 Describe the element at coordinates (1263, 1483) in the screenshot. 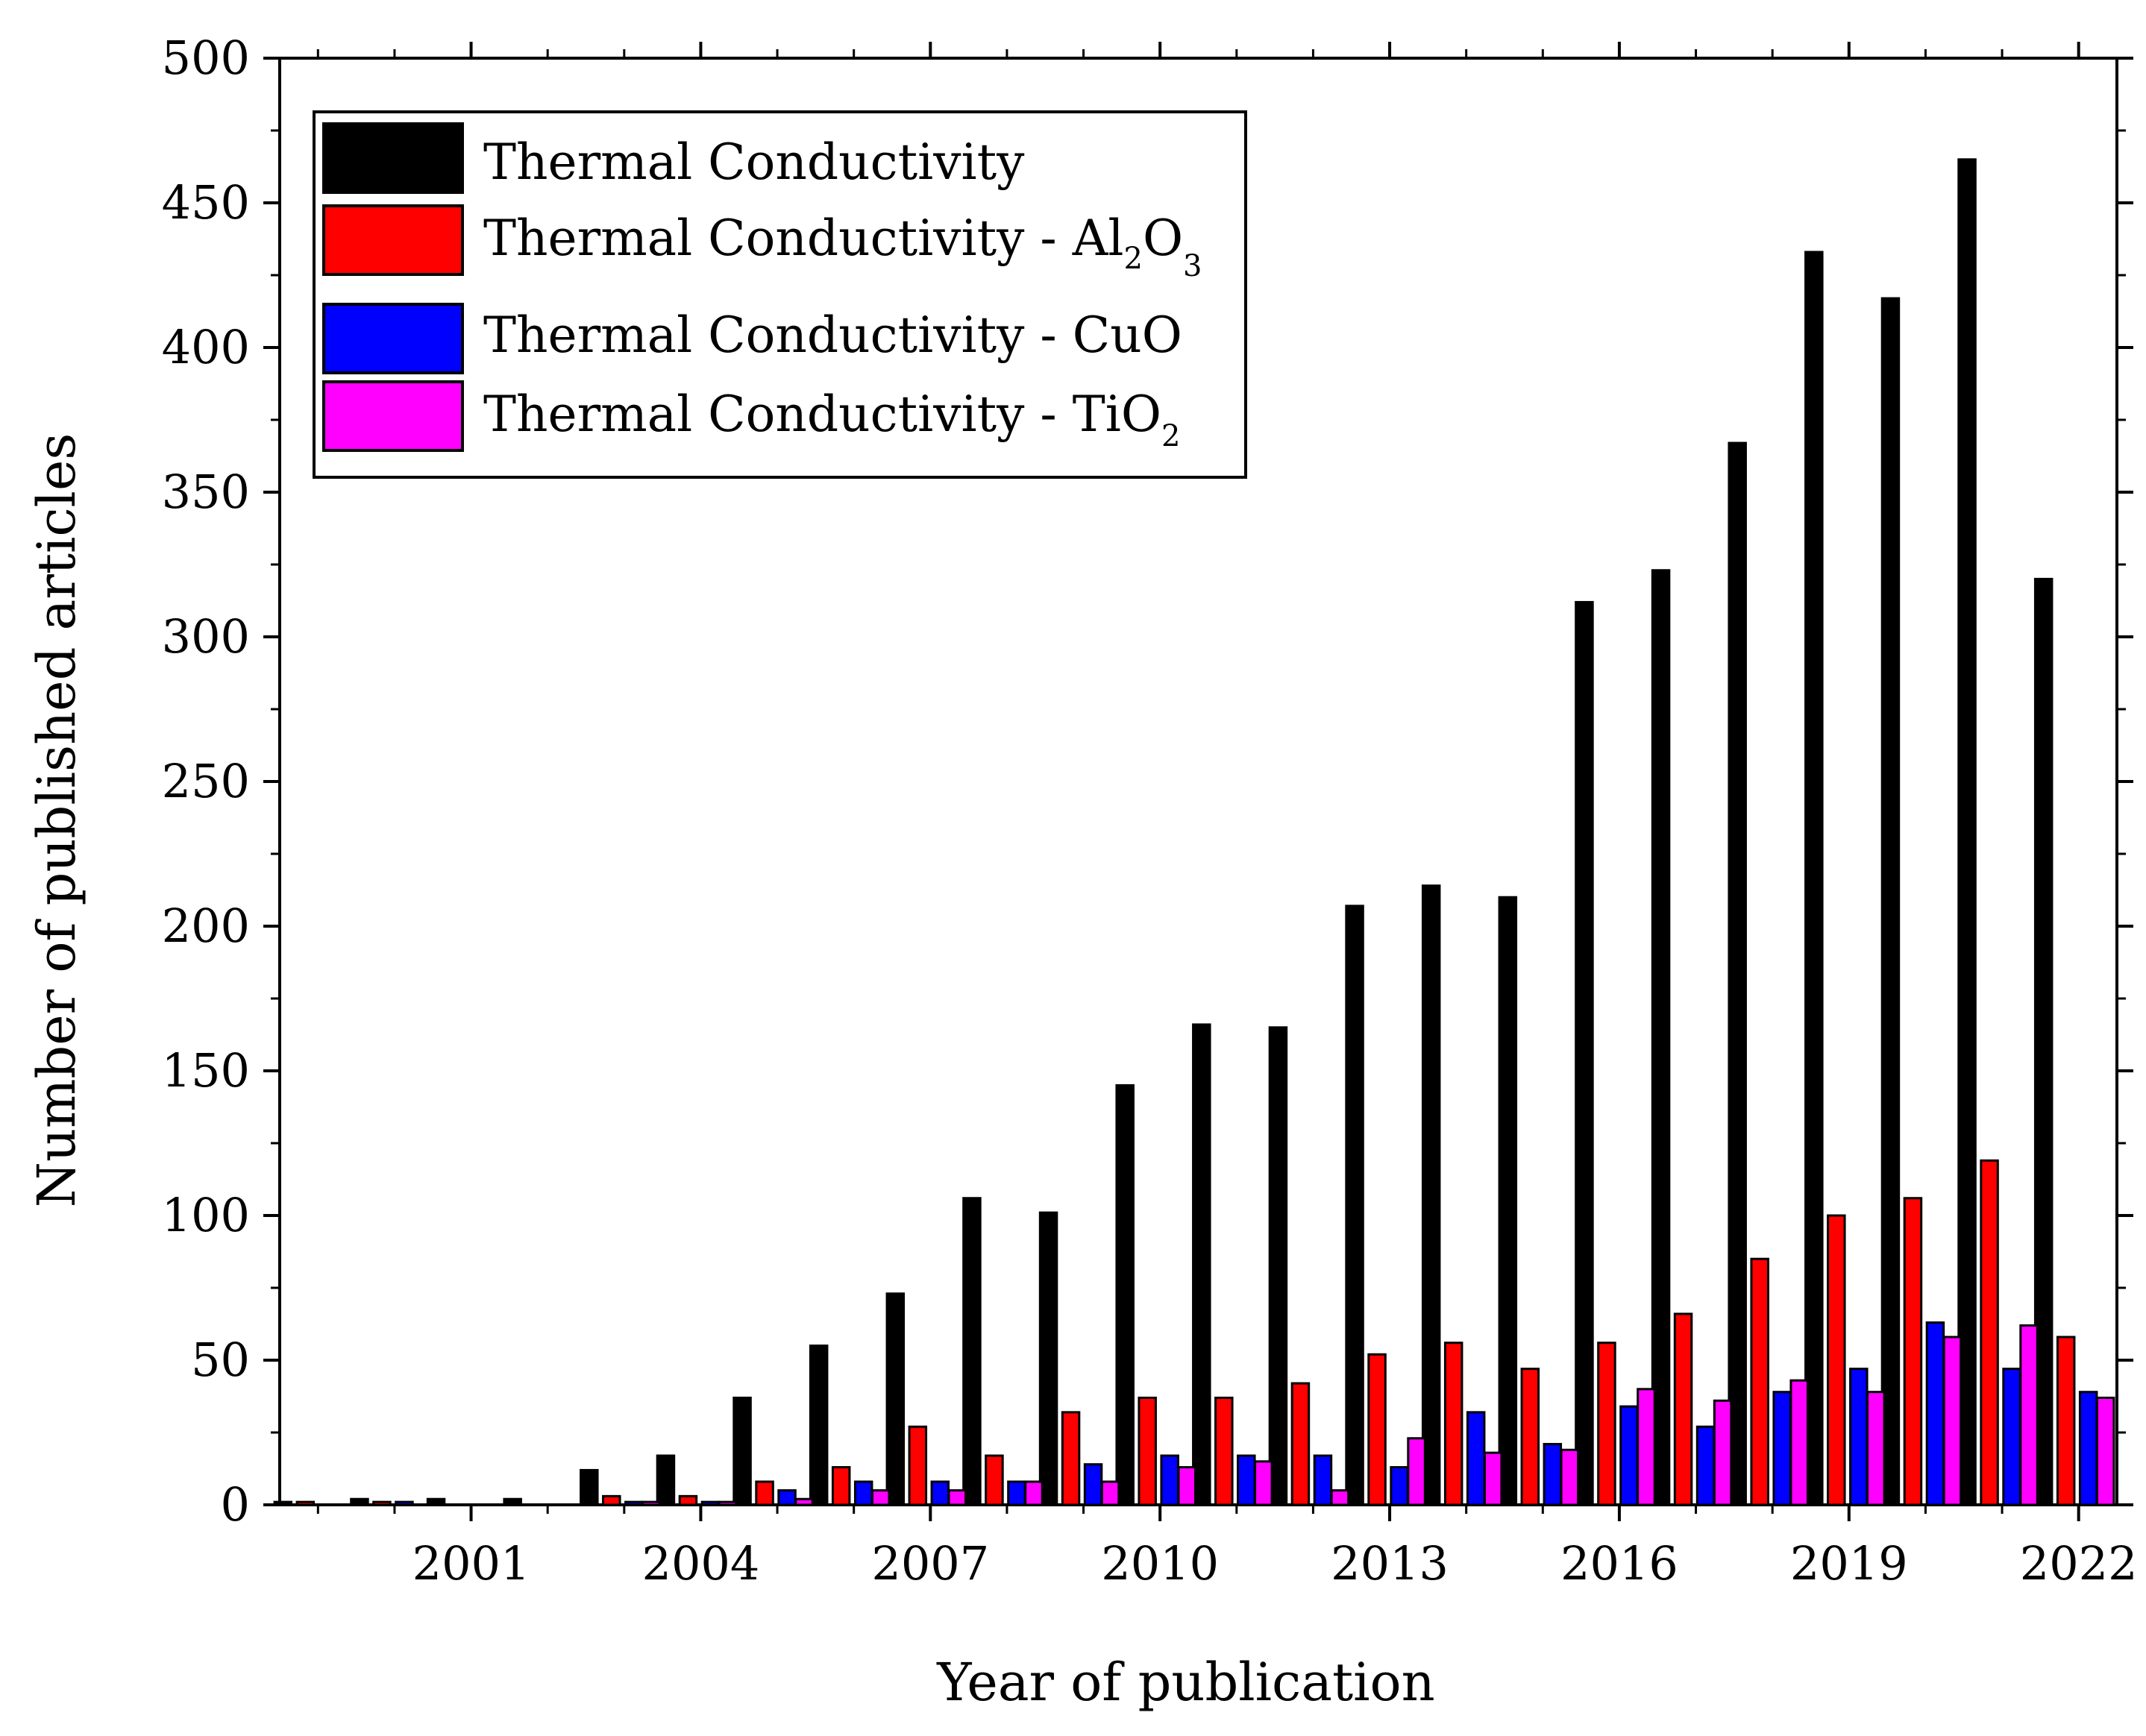

I see `bar-tio2-2011` at that location.